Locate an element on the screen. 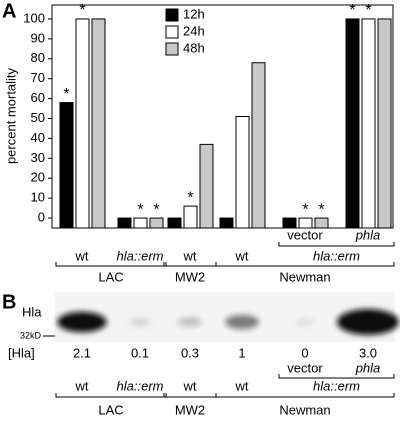  y-tick-label: 30 is located at coordinates (38, 157).